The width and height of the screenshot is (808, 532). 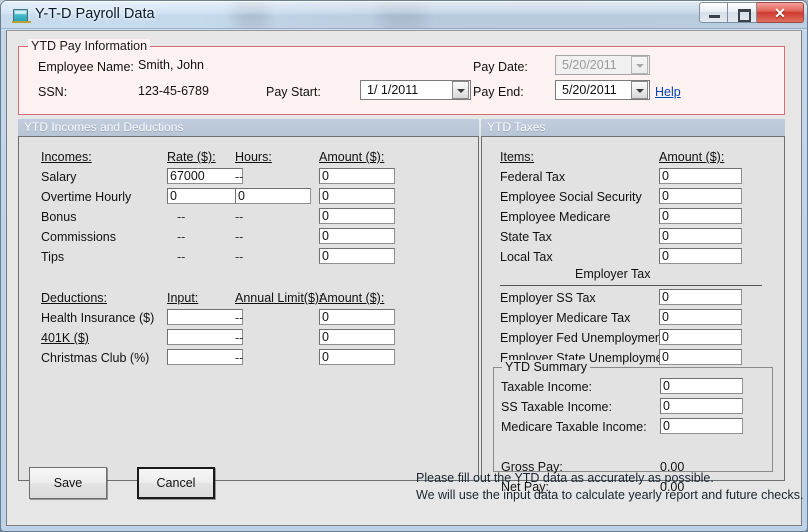 I want to click on maximize-button, so click(x=742, y=12).